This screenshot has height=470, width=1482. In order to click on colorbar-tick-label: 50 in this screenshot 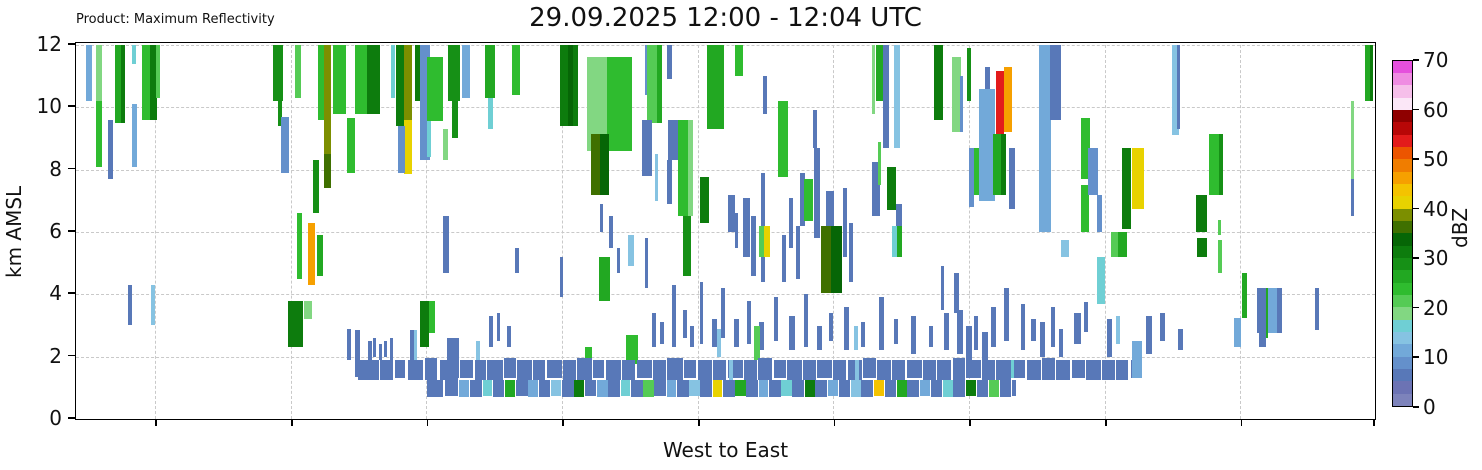, I will do `click(1436, 159)`.